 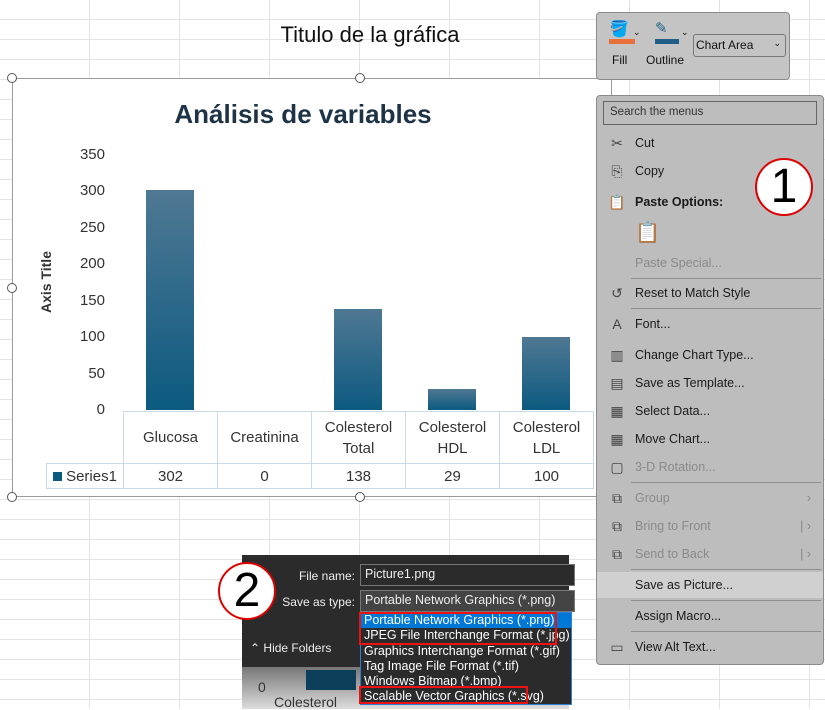 What do you see at coordinates (617, 526) in the screenshot?
I see `bring-front-icon: ⧉` at bounding box center [617, 526].